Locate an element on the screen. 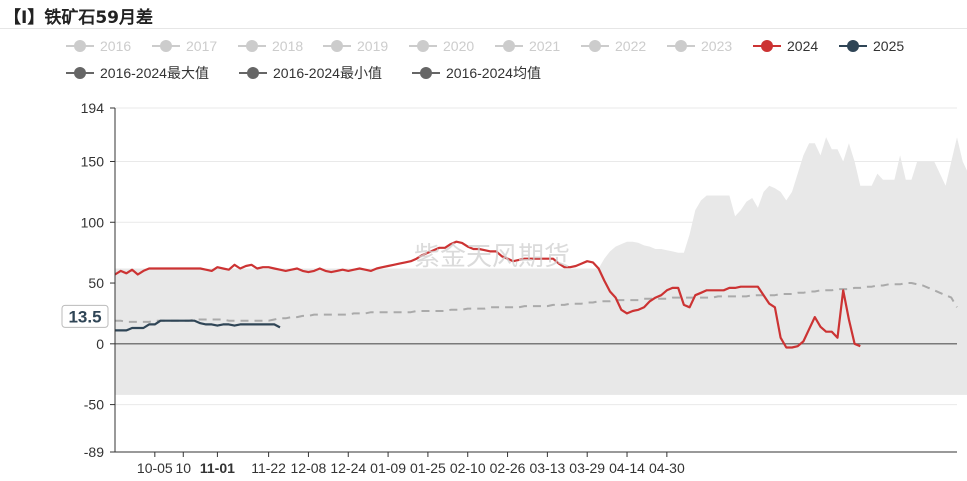  legend-item-2022: 2022 is located at coordinates (613, 46).